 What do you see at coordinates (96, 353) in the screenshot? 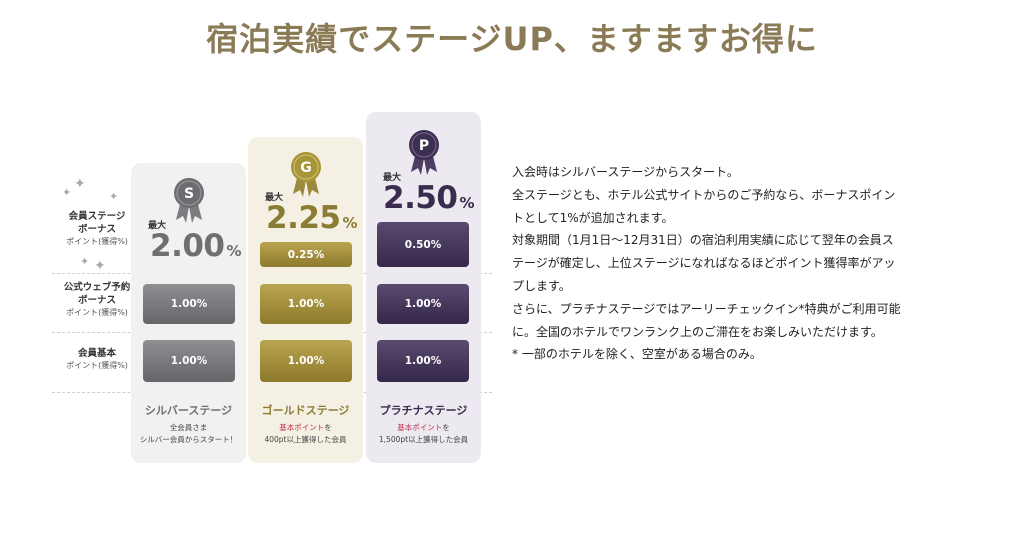
I see `row-label-title: 会員基本` at bounding box center [96, 353].